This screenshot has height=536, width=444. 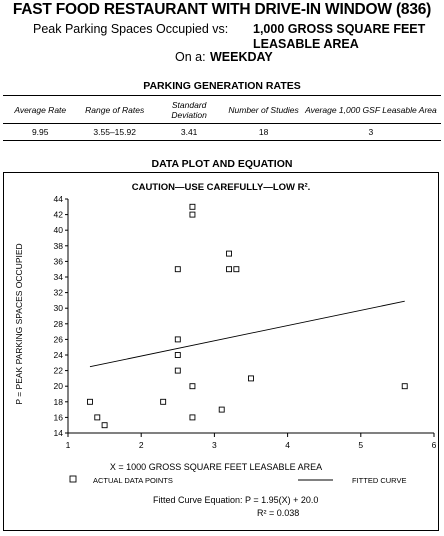 What do you see at coordinates (114, 109) in the screenshot?
I see `col-range-of-rates: Range of Rates` at bounding box center [114, 109].